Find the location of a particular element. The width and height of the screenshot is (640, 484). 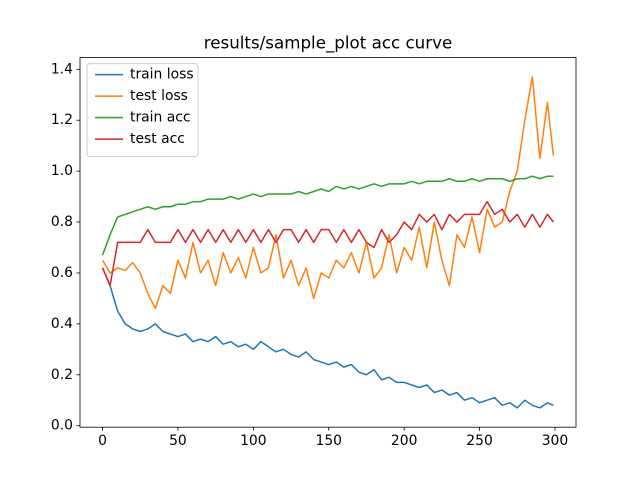

y-tick-label: 0.2 is located at coordinates (62, 375).